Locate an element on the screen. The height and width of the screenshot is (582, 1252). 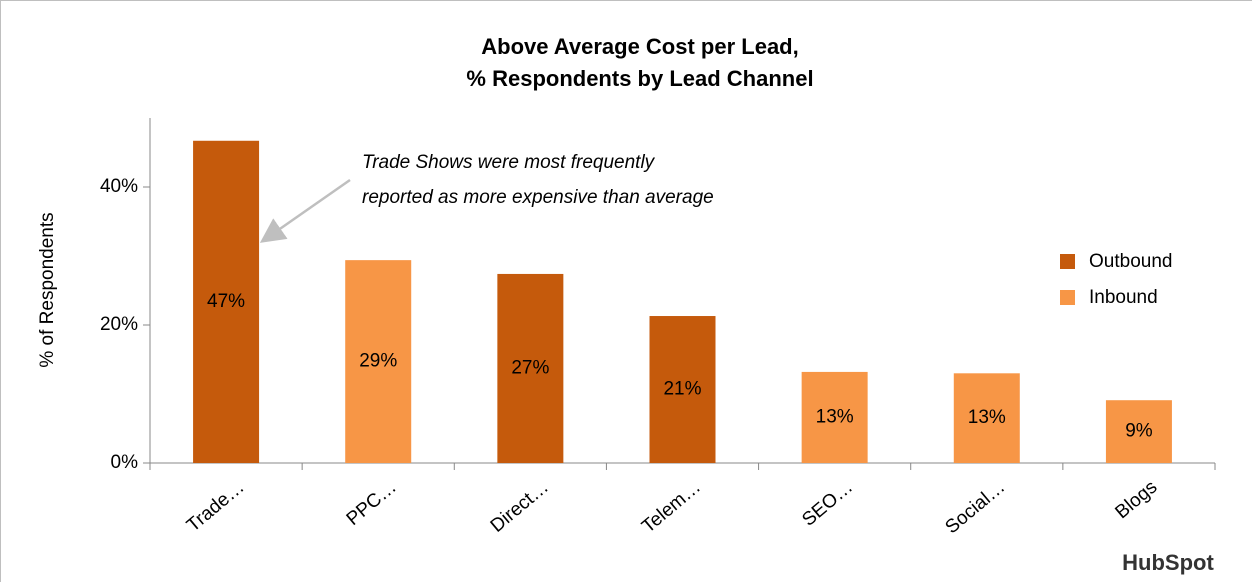
annotation: Trade Shows were most frequently is located at coordinates (509, 162).